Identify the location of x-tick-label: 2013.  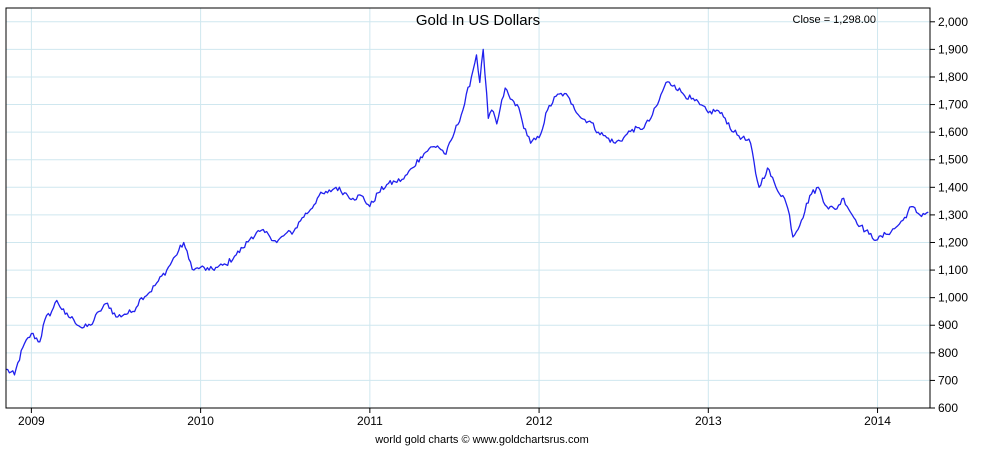
(708, 421).